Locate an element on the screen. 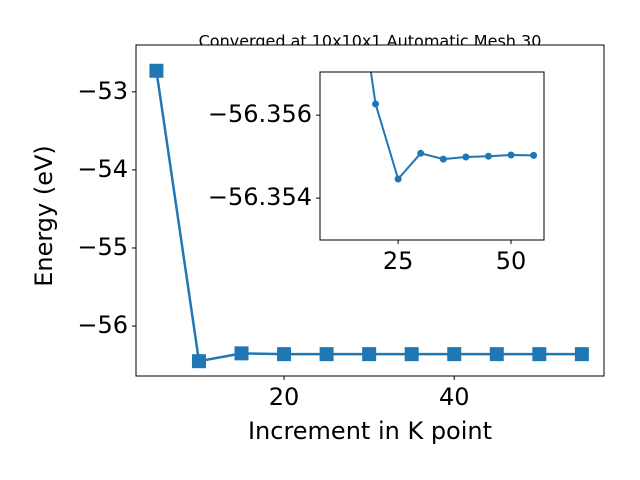 This screenshot has width=640, height=480. axes-frame is located at coordinates (432, 156).